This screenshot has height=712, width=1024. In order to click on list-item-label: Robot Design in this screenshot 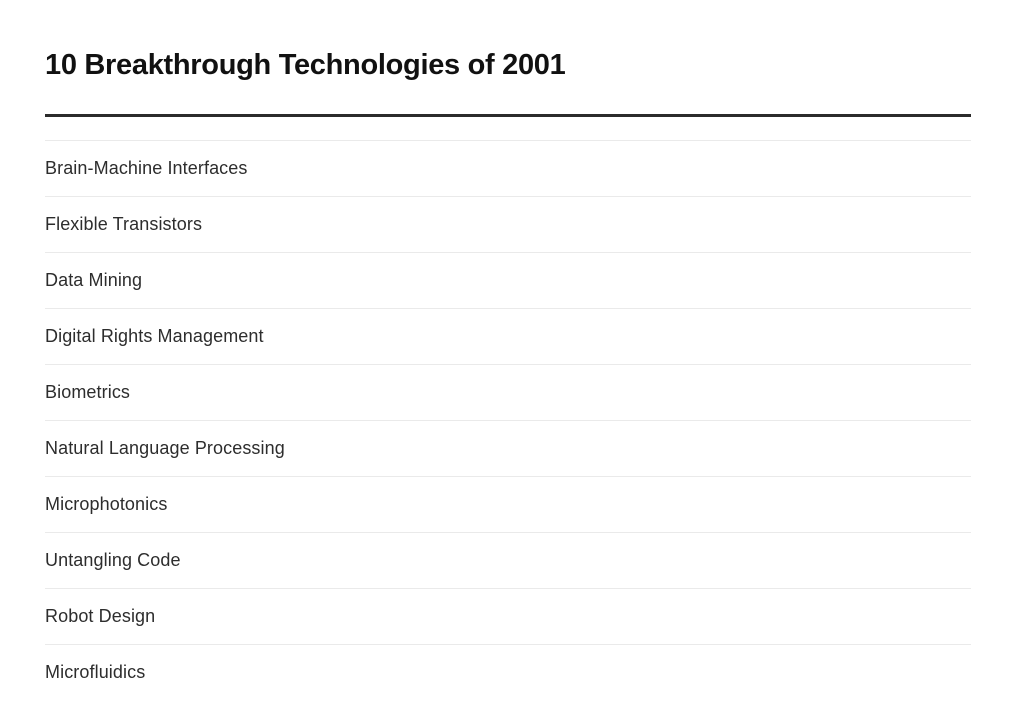, I will do `click(100, 616)`.